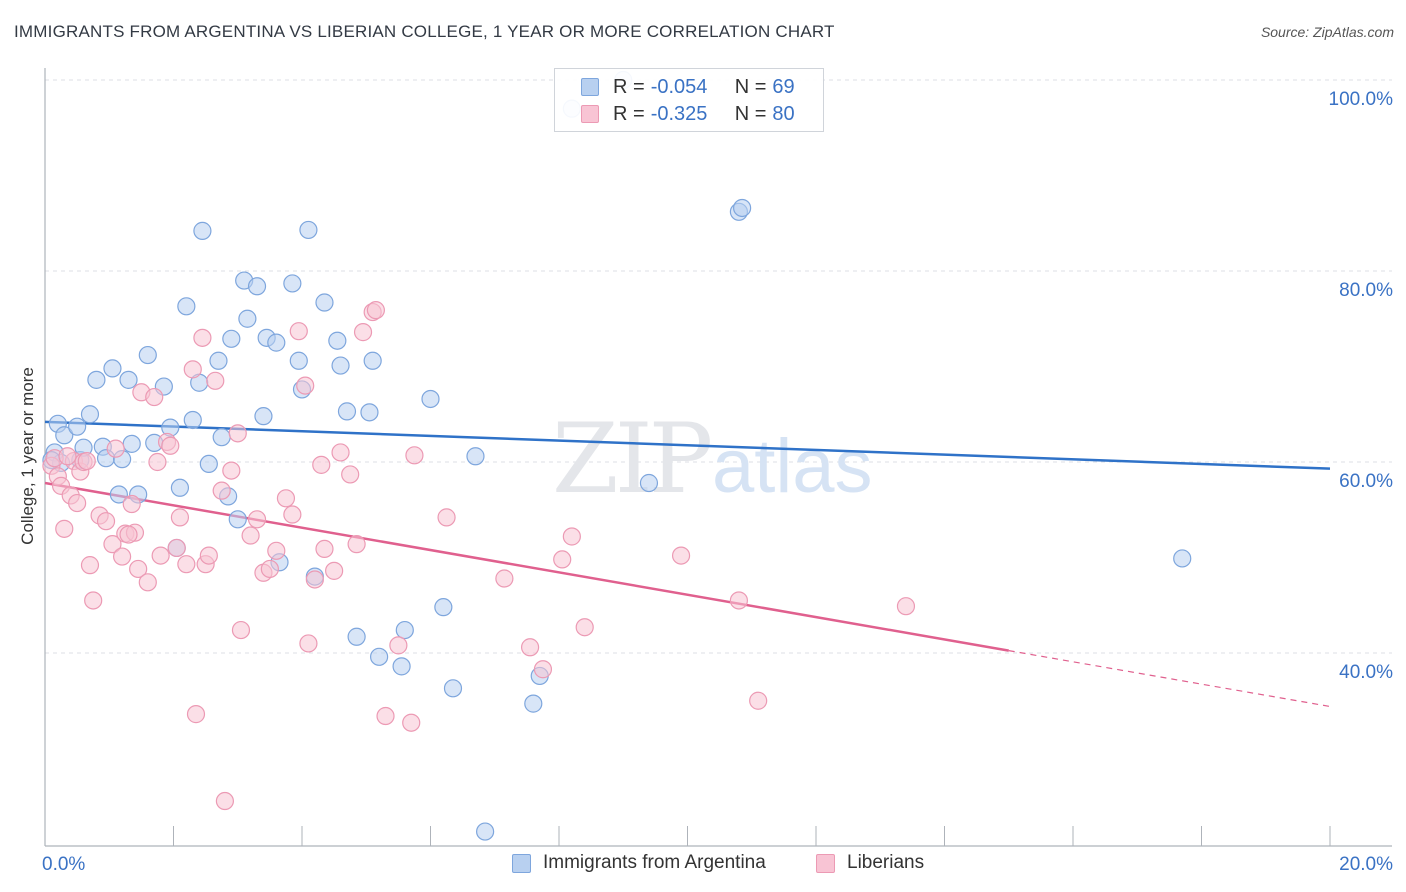 Image resolution: width=1406 pixels, height=892 pixels. What do you see at coordinates (521, 863) in the screenshot?
I see `legend-swatch-argentina` at bounding box center [521, 863].